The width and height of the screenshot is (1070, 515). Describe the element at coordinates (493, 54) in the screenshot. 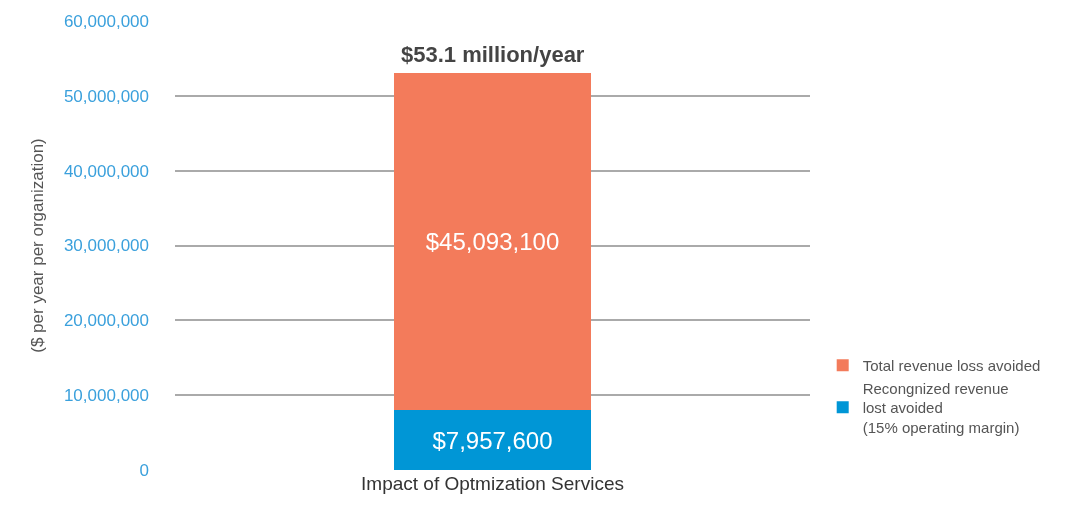

I see `total-label: $53.1 million/year` at that location.